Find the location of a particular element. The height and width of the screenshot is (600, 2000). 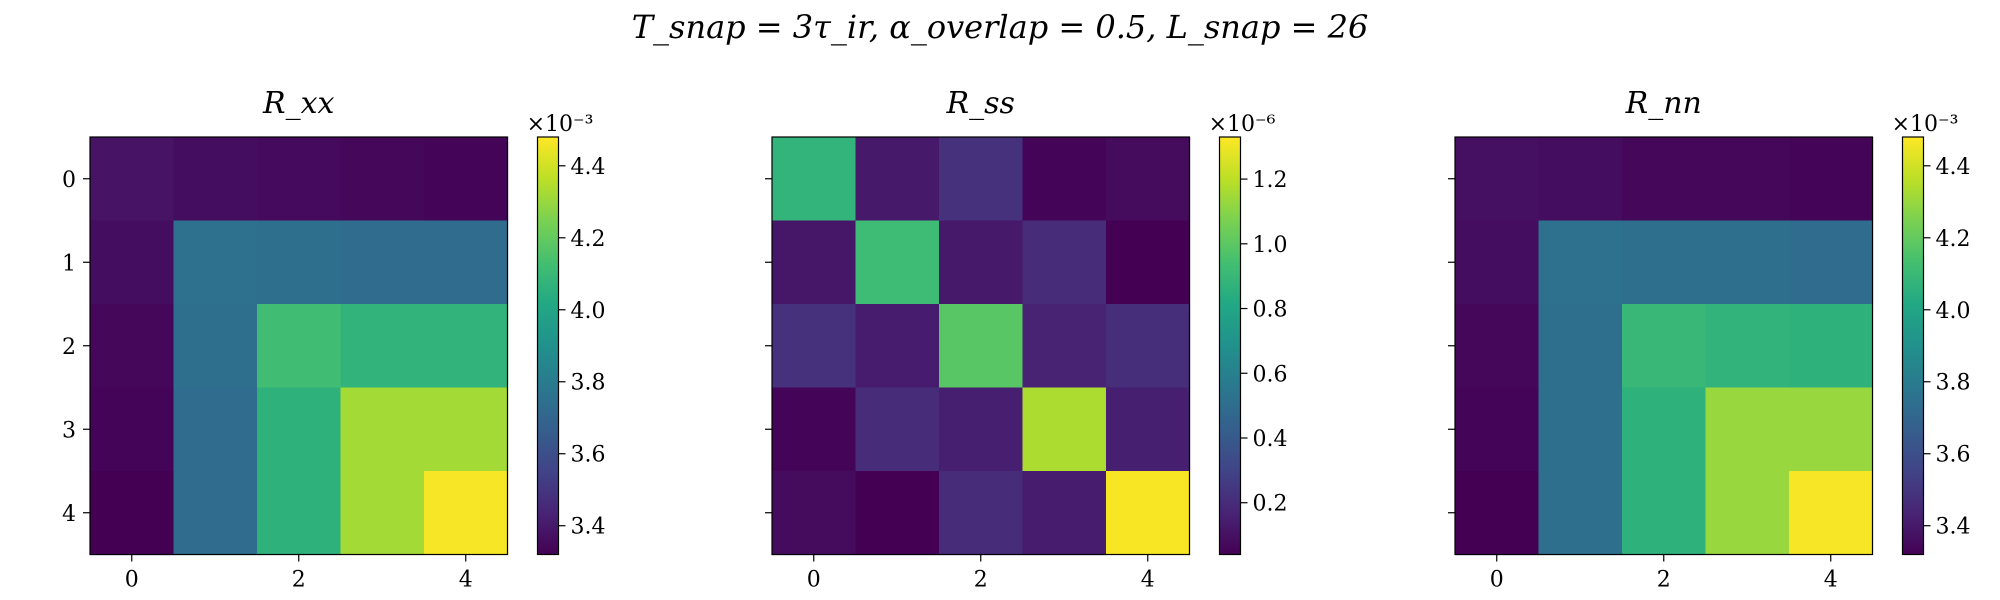

y-tick-label: 0 is located at coordinates (69, 180).